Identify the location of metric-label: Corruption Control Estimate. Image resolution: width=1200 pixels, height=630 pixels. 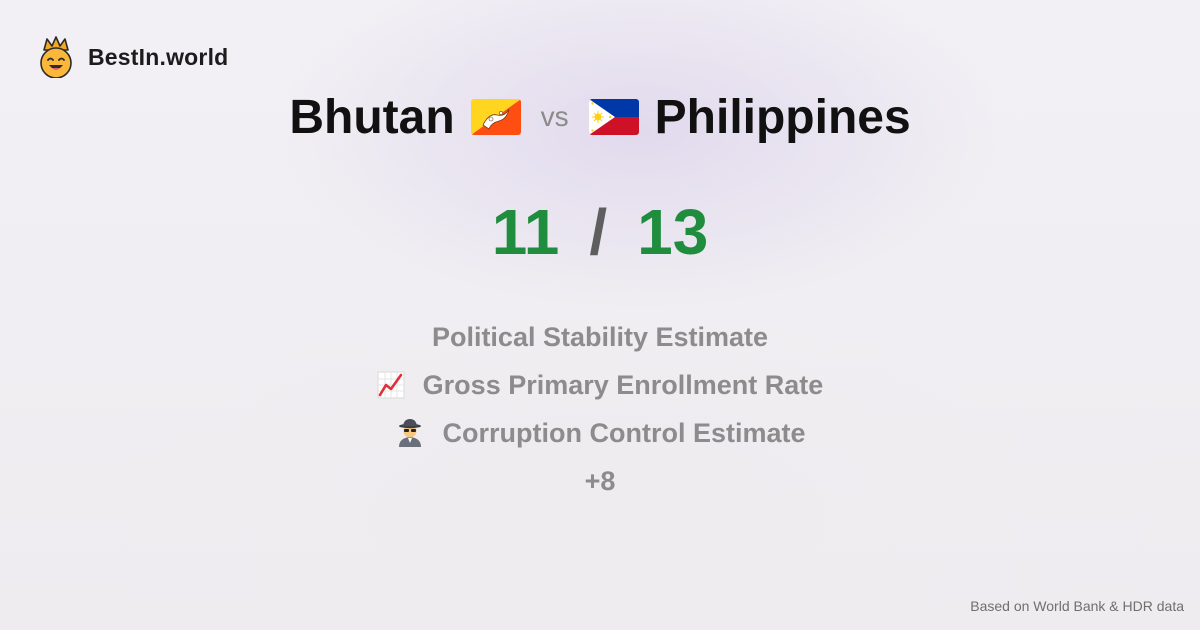
(624, 432).